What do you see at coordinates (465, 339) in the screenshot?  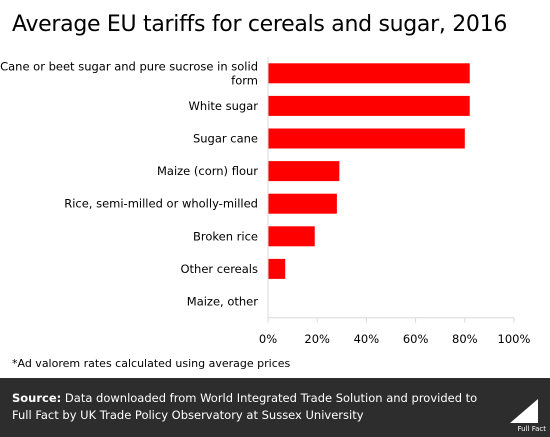 I see `x-tick-label: 80%` at bounding box center [465, 339].